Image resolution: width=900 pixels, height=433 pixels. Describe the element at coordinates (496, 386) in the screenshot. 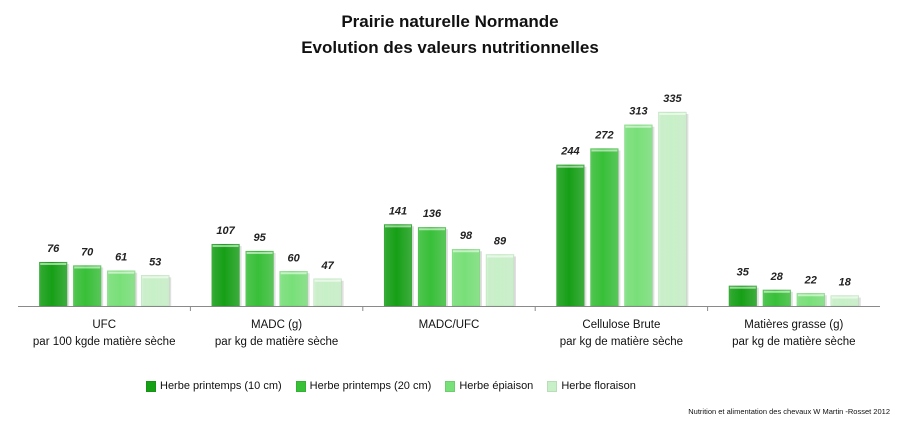

I see `legend-label: Herbe épiaison` at that location.